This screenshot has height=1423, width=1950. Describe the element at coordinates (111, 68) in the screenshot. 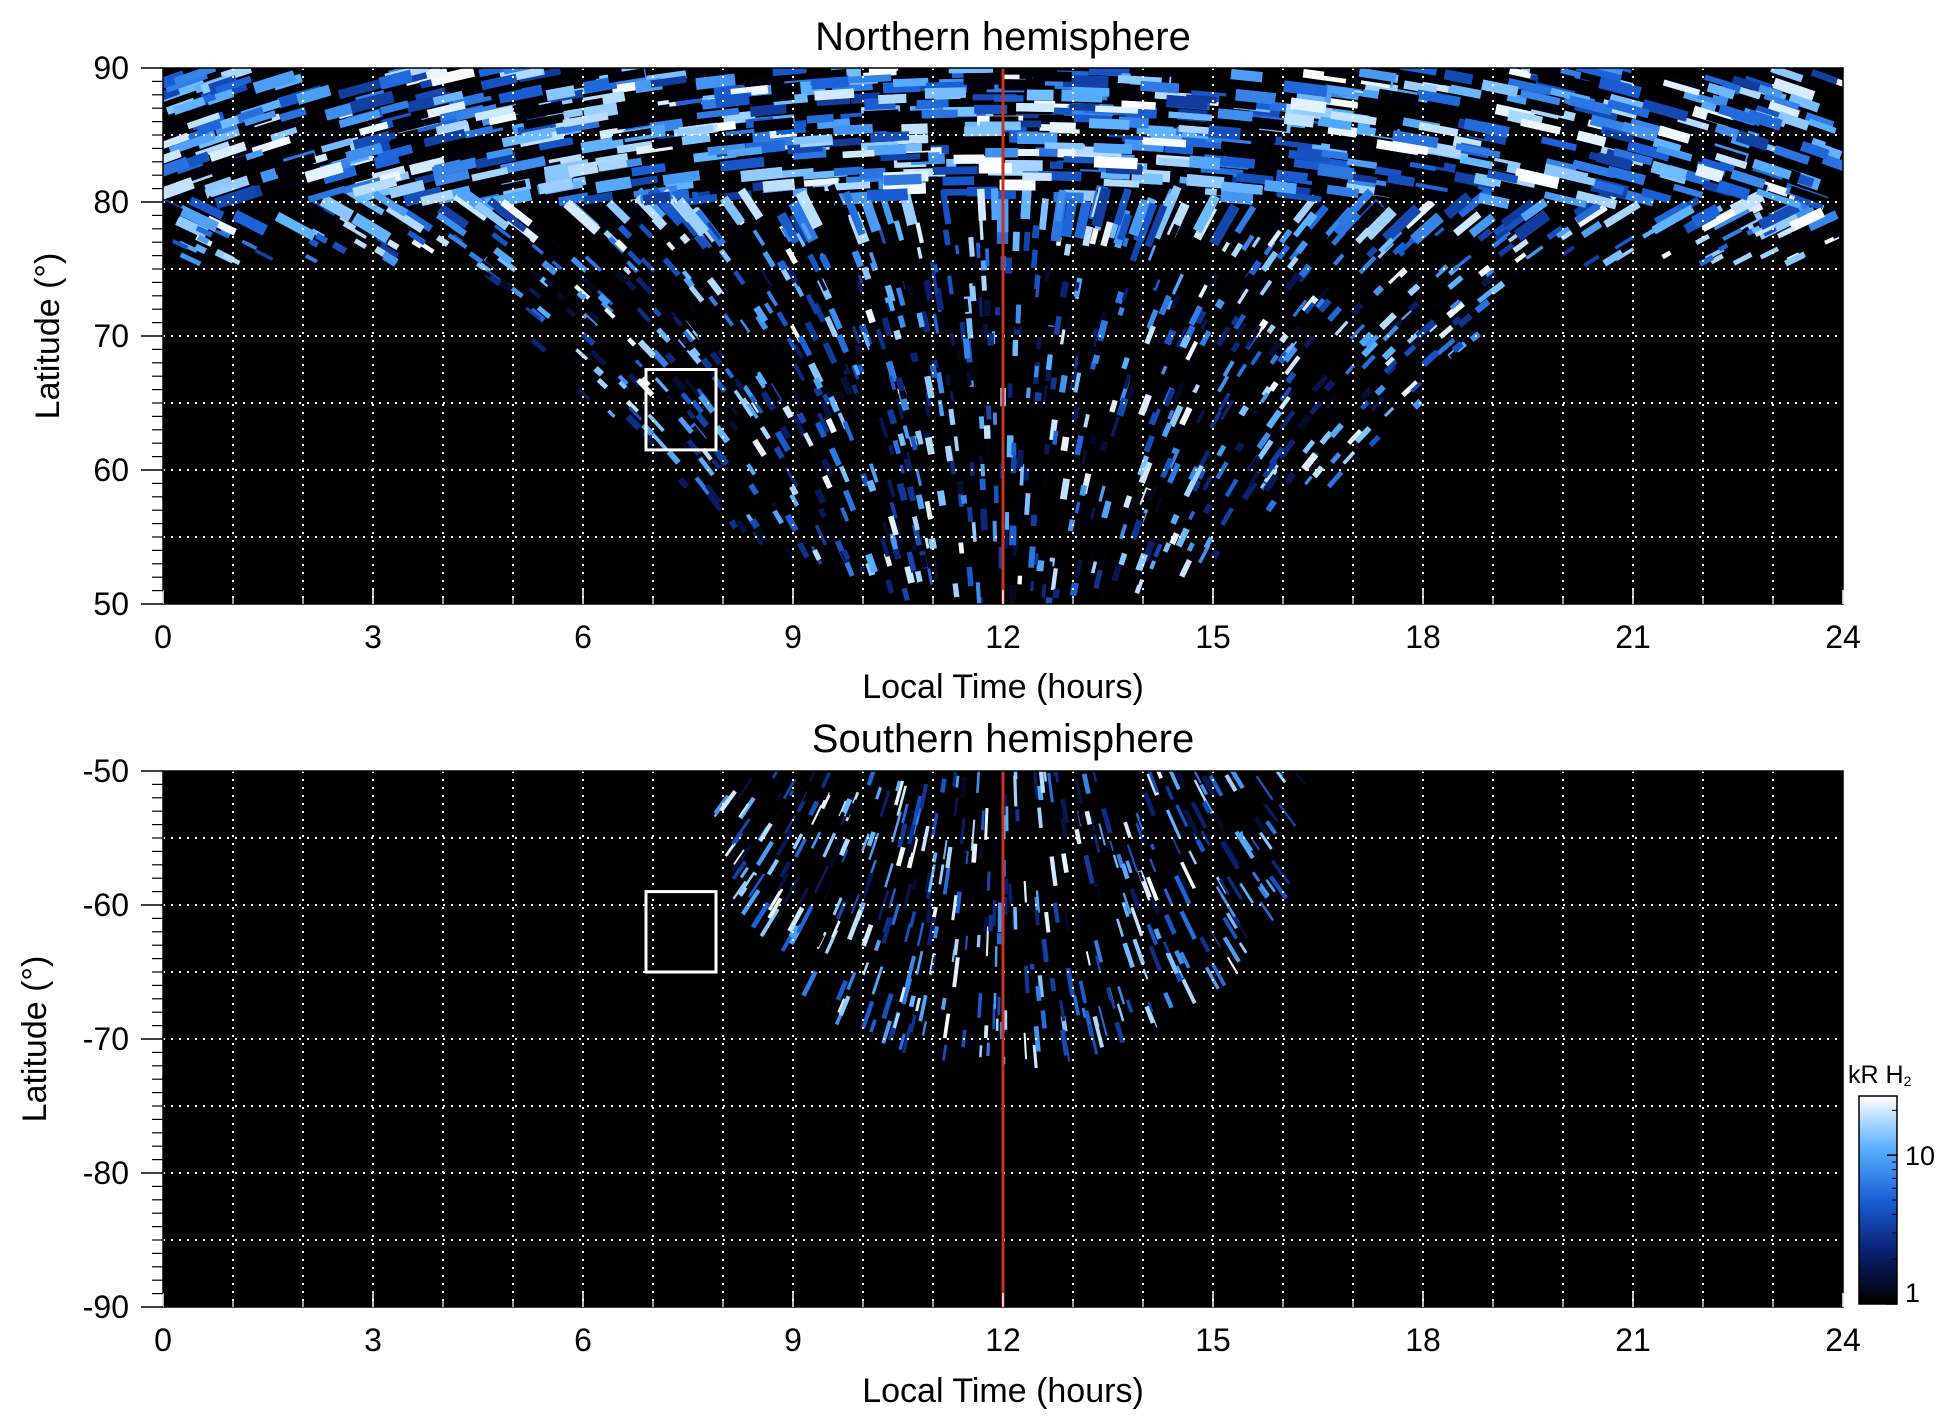

I see `north-y-tick-label: 90` at that location.